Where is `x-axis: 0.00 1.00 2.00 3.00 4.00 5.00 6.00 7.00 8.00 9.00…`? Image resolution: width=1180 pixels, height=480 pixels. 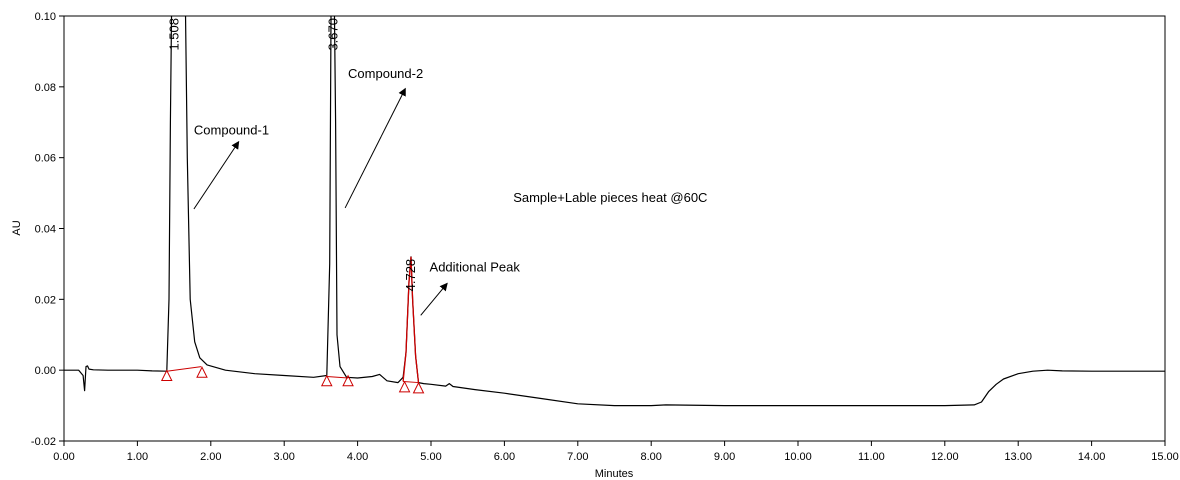
x-axis: 0.00 1.00 2.00 3.00 4.00 5.00 6.00 7.00 8.00 9.00… is located at coordinates (616, 452).